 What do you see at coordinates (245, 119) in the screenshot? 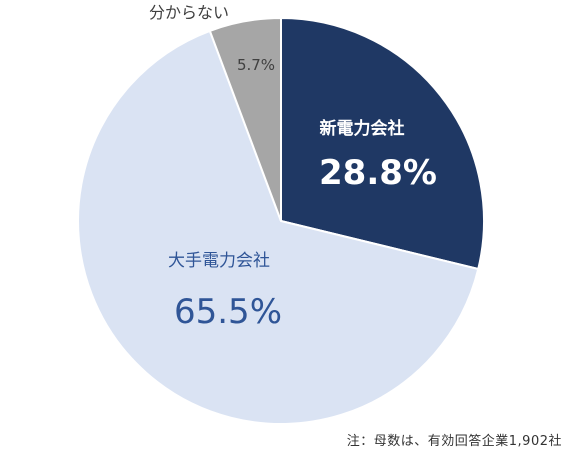
I see `pie-slice` at bounding box center [245, 119].